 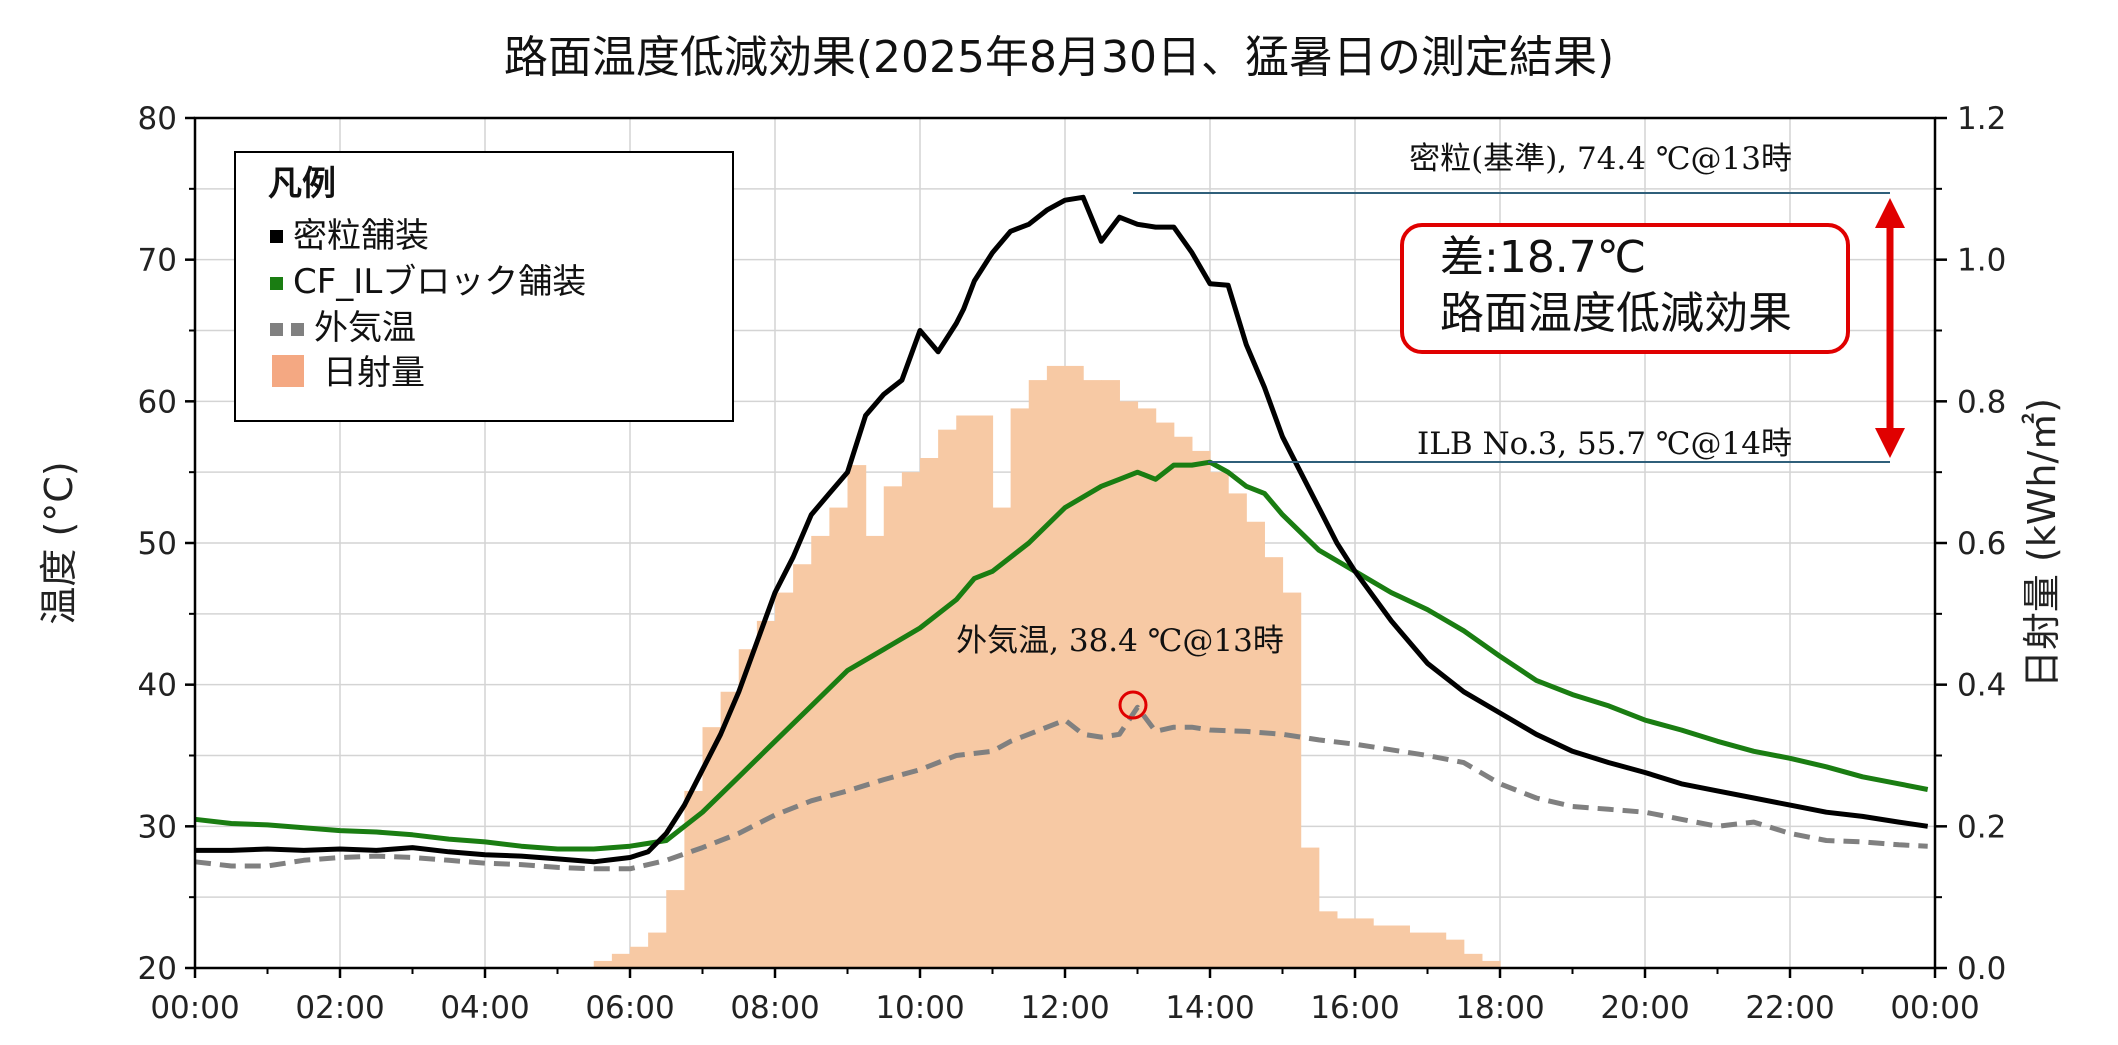 I want to click on difference-caption: 路面温度低減効果, so click(x=1616, y=313).